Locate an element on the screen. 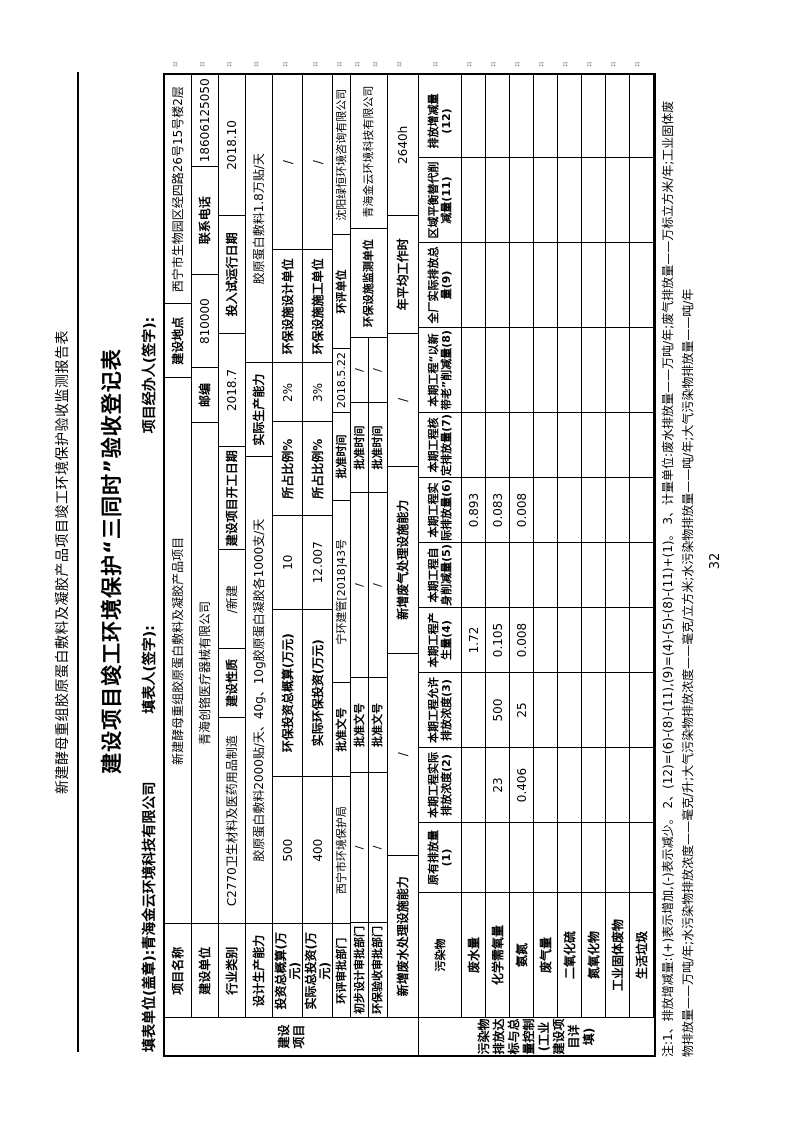 This screenshot has height=1122, width=793. table-row: 新增废水处理设施能力 / 新增废气处理设施能力 / 年平均工作时 2640h is located at coordinates (403, 546).